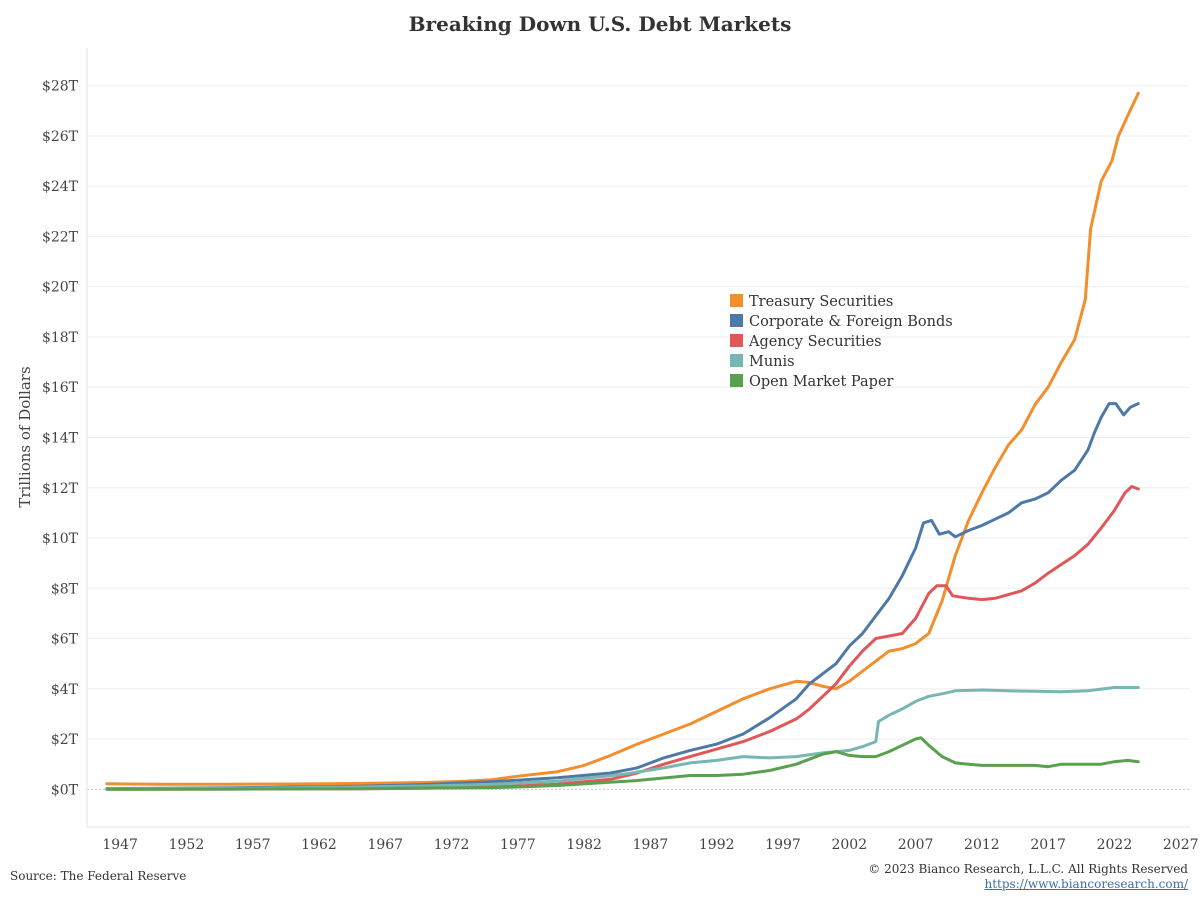 The image size is (1200, 900). What do you see at coordinates (60, 539) in the screenshot?
I see `y-tick-label: $10T` at bounding box center [60, 539].